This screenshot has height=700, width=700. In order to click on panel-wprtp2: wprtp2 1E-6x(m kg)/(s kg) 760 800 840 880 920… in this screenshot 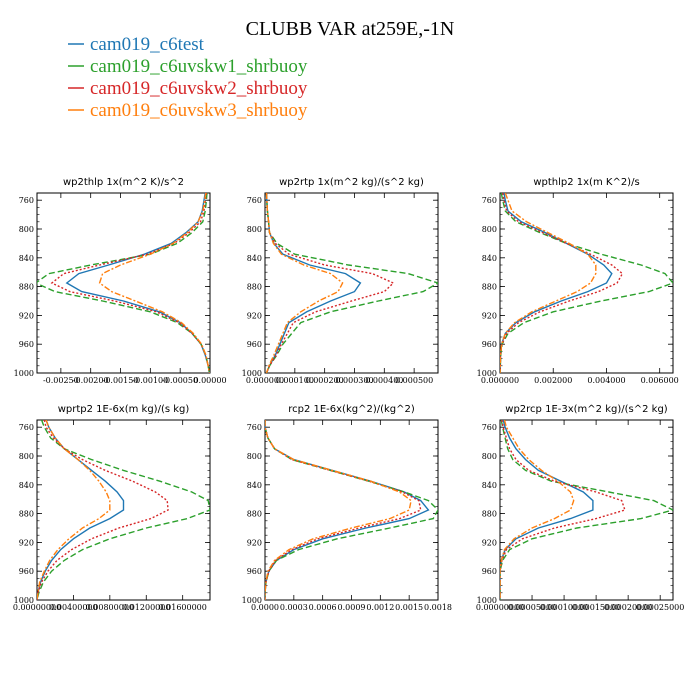, I will do `click(112, 508)`.